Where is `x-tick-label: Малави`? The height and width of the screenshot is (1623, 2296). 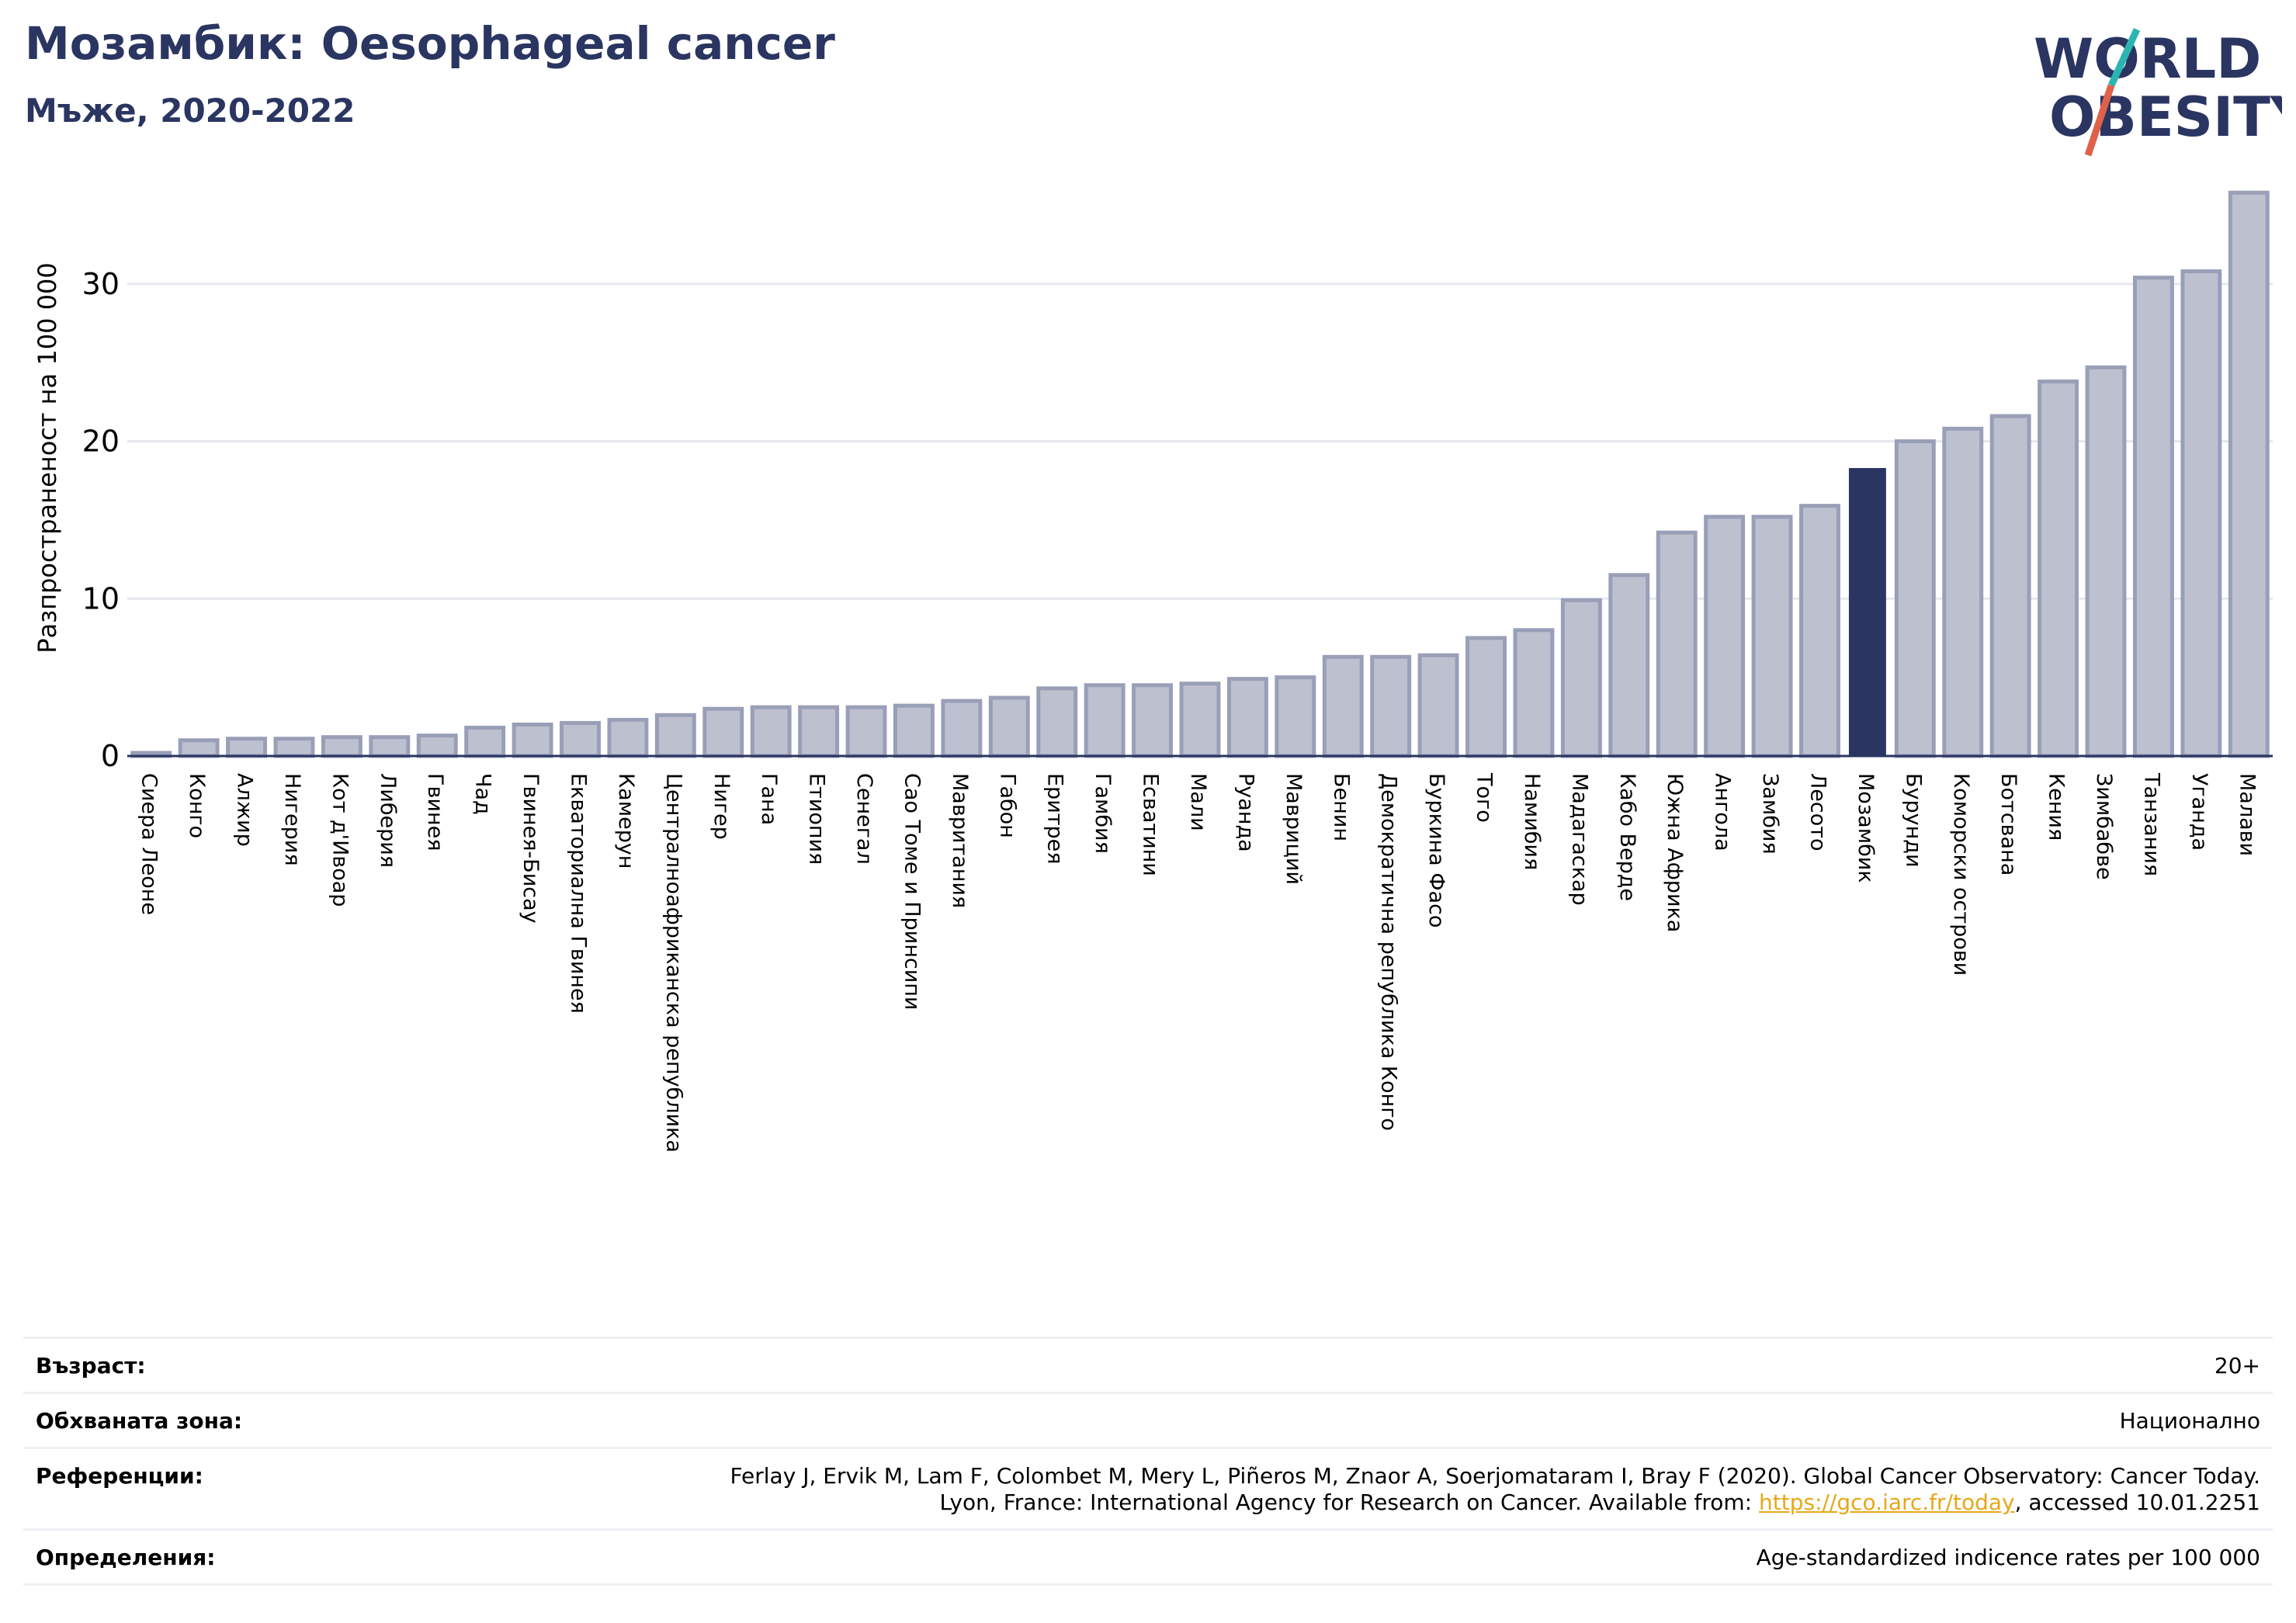
x-tick-label: Малави is located at coordinates (2247, 814).